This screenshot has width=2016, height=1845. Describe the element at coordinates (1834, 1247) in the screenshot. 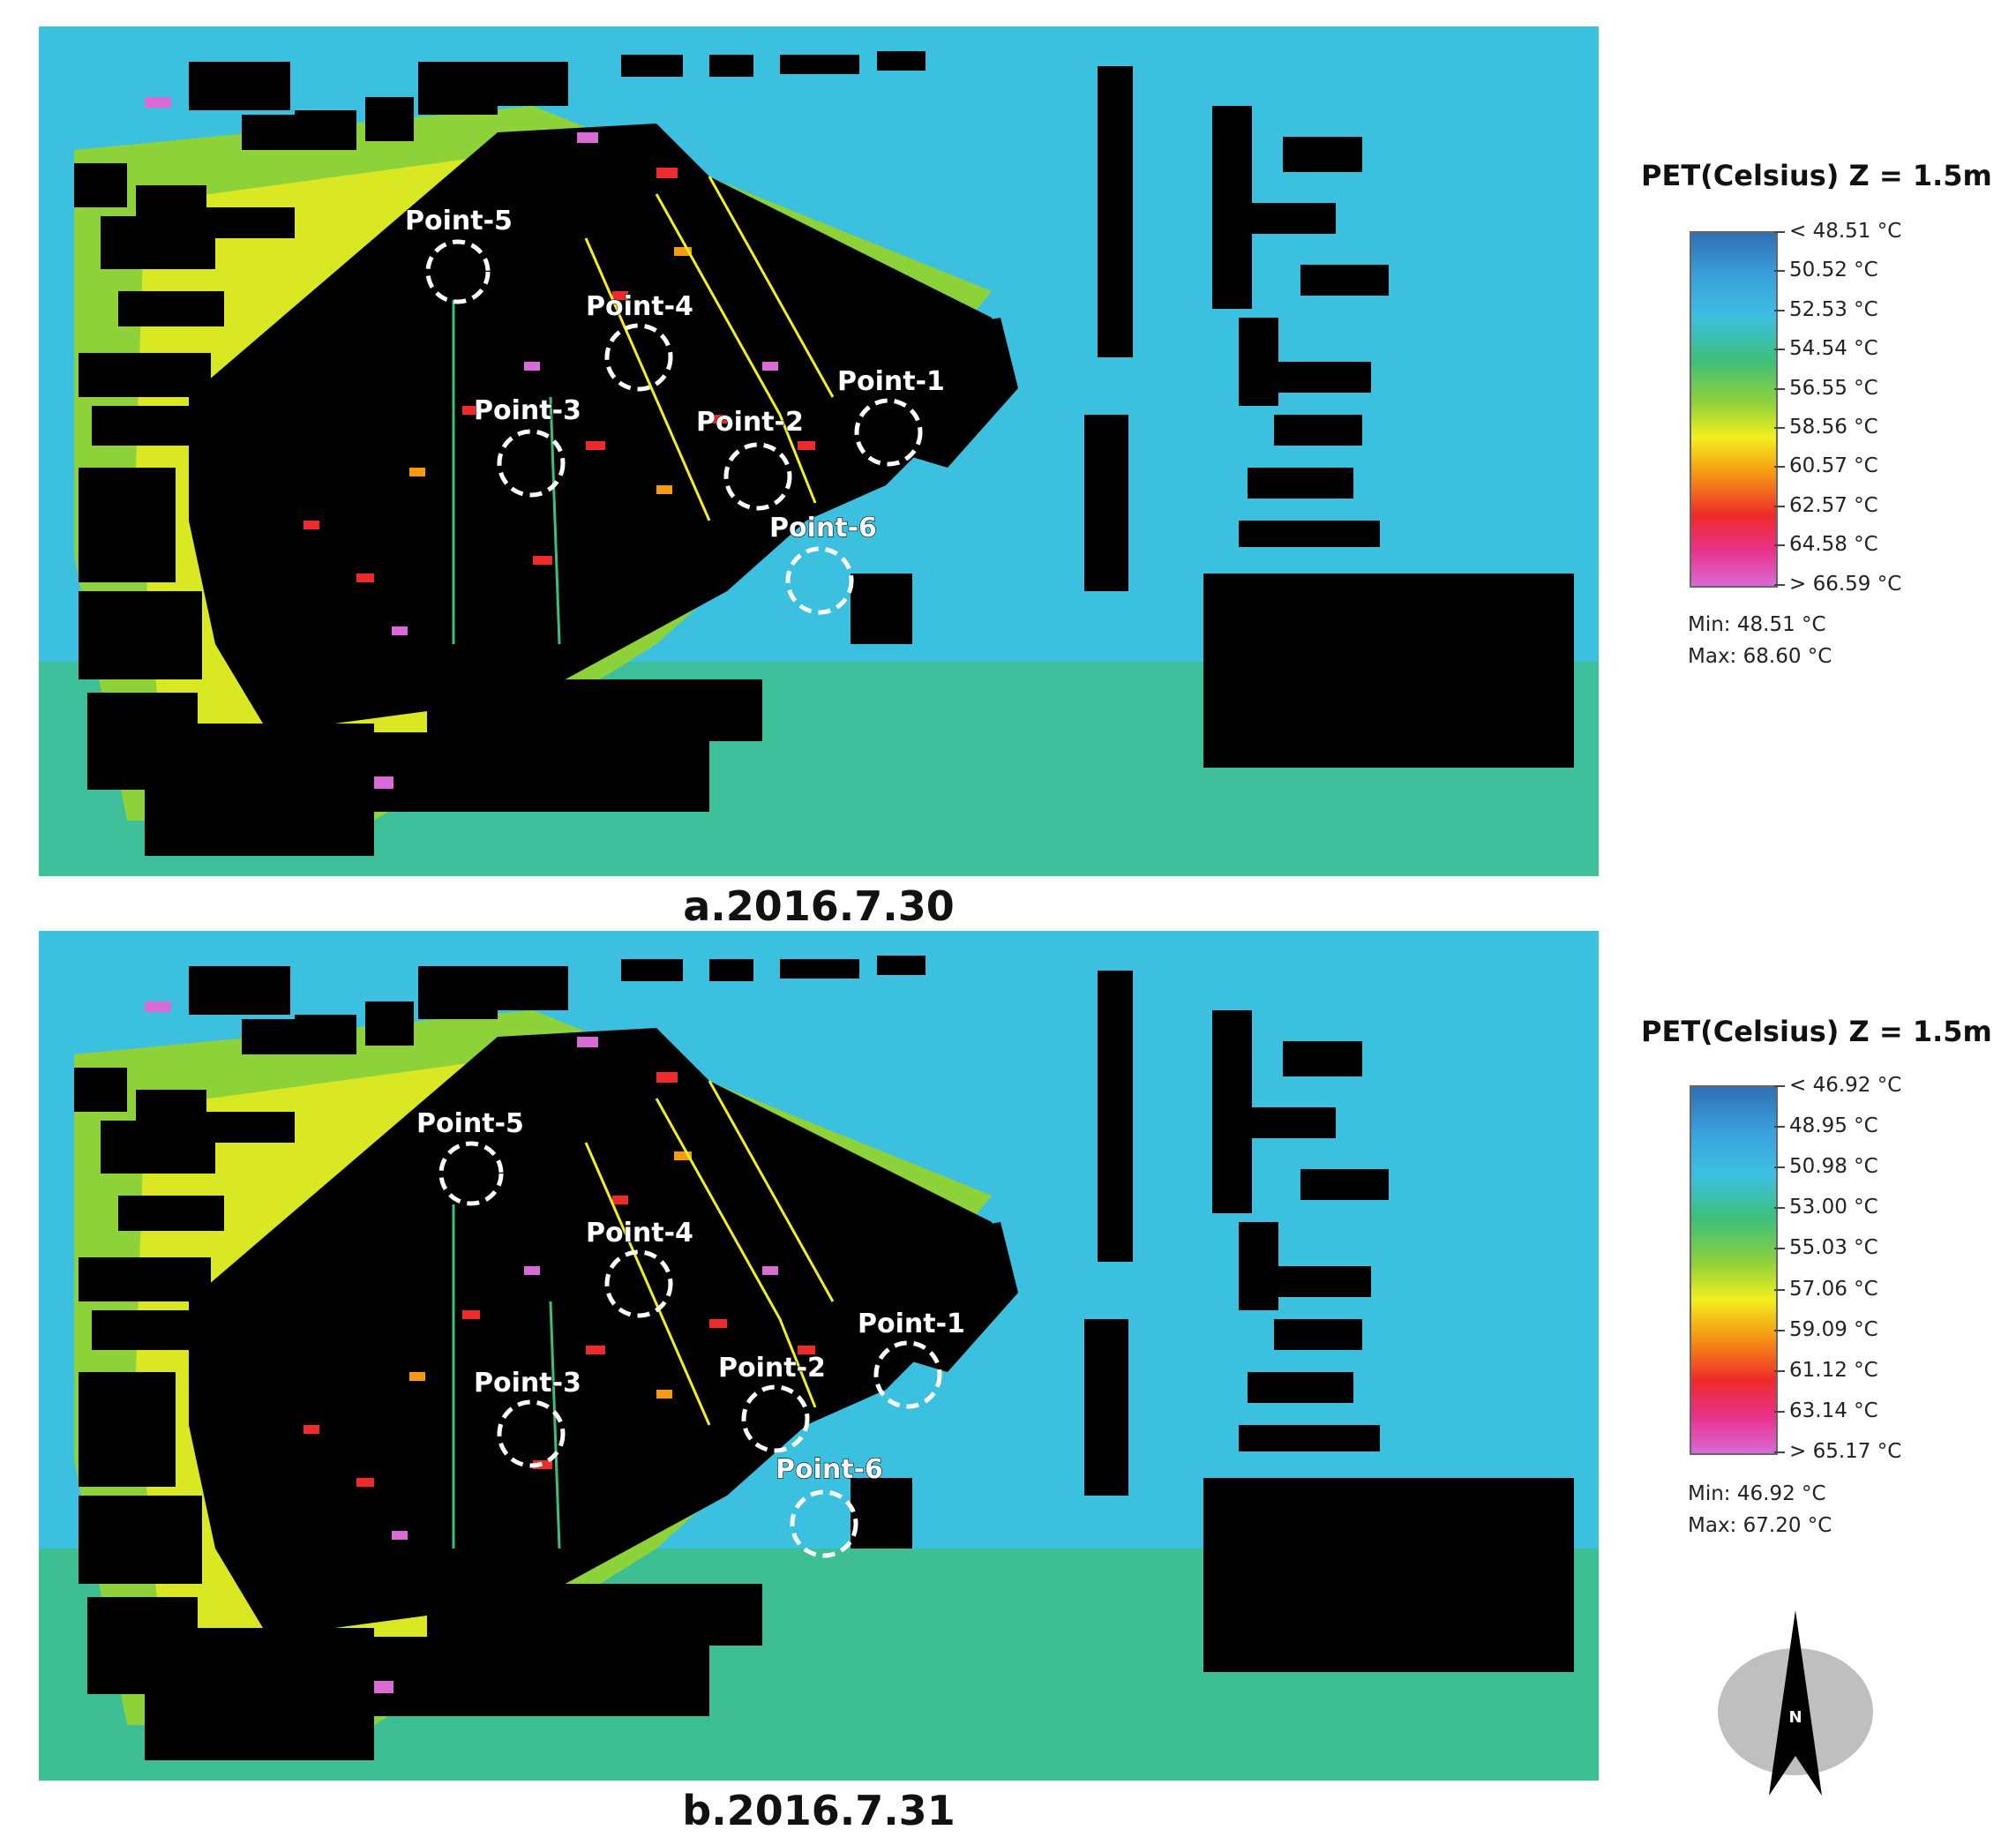

I see `tick-label: 55.03 °C` at that location.